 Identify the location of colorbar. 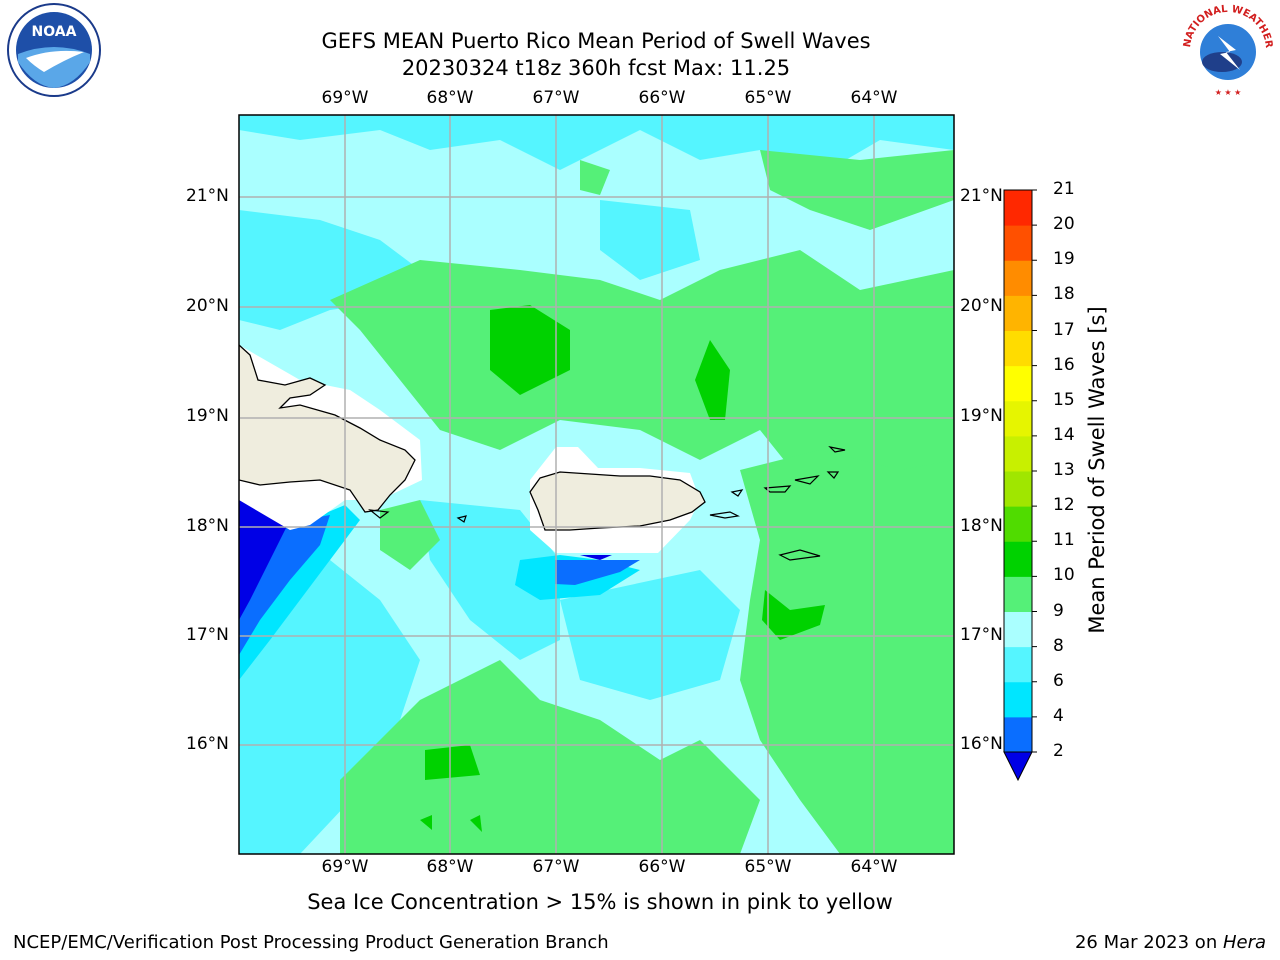
(1020, 485).